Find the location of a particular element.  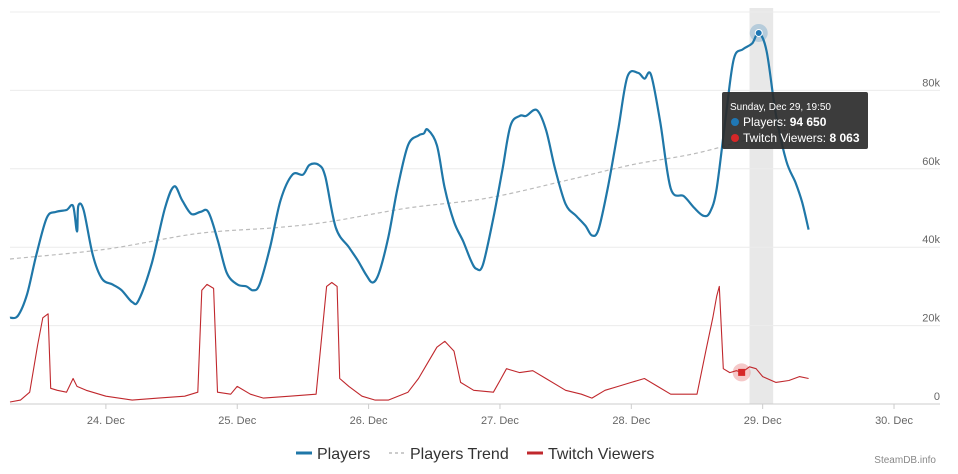

legend-item-players: Players is located at coordinates (333, 454).